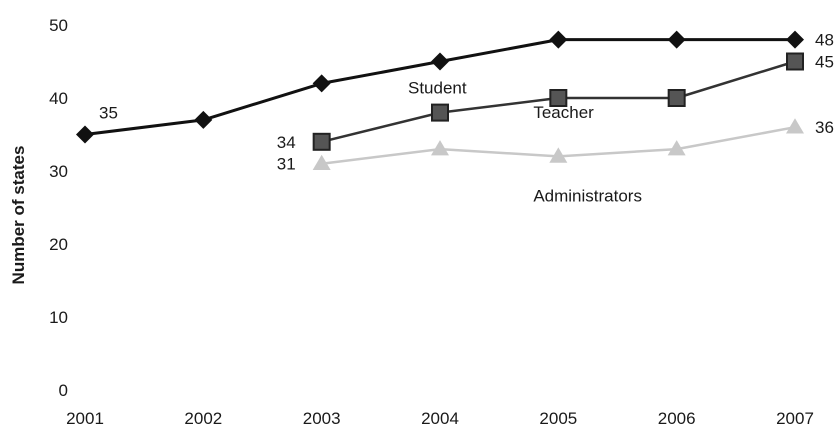 The height and width of the screenshot is (432, 838). Describe the element at coordinates (677, 418) in the screenshot. I see `x-tick-label: 2006` at that location.